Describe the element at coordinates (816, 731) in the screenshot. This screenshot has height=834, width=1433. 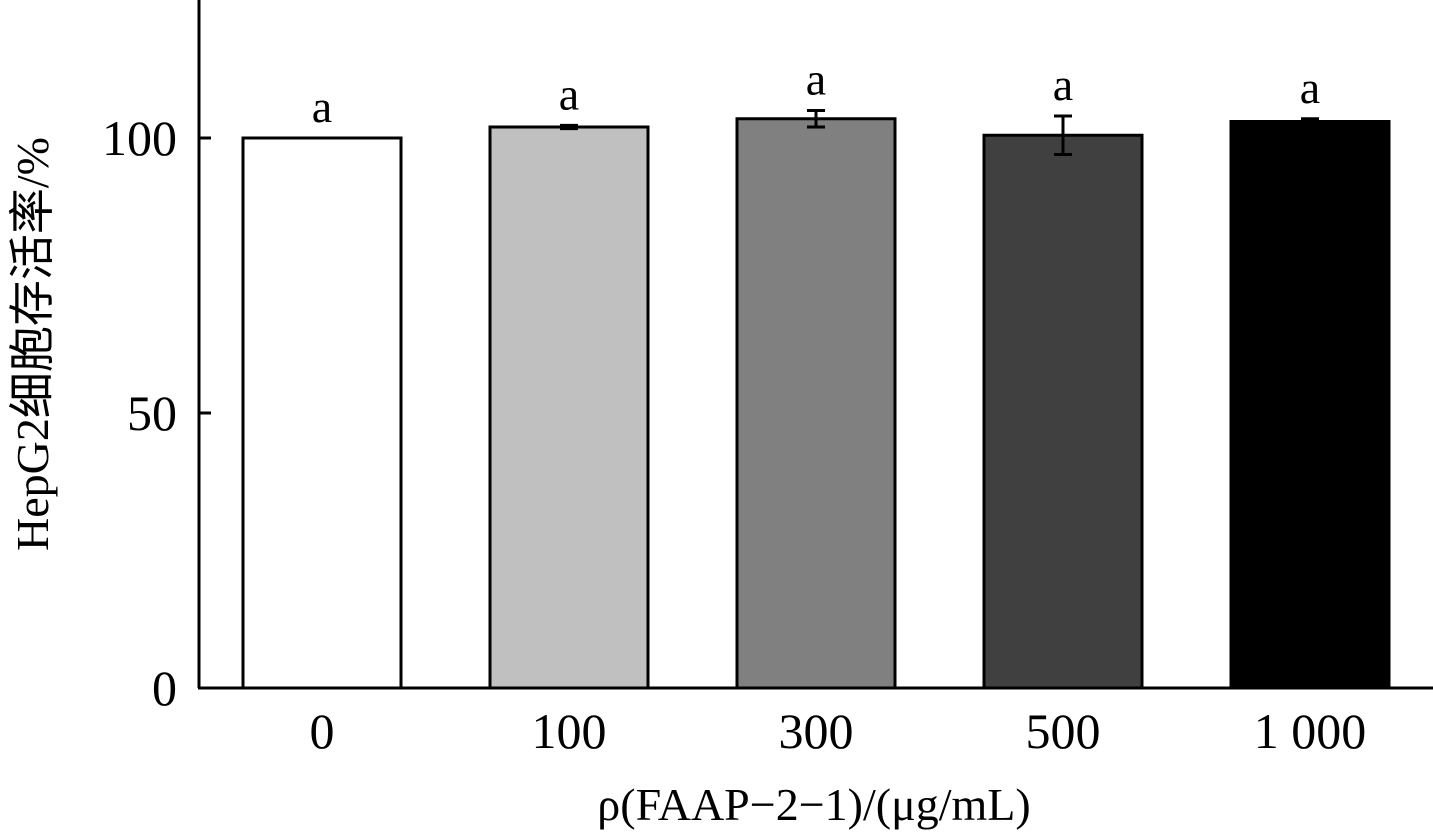
I see `x-tick-label-2: 300` at that location.